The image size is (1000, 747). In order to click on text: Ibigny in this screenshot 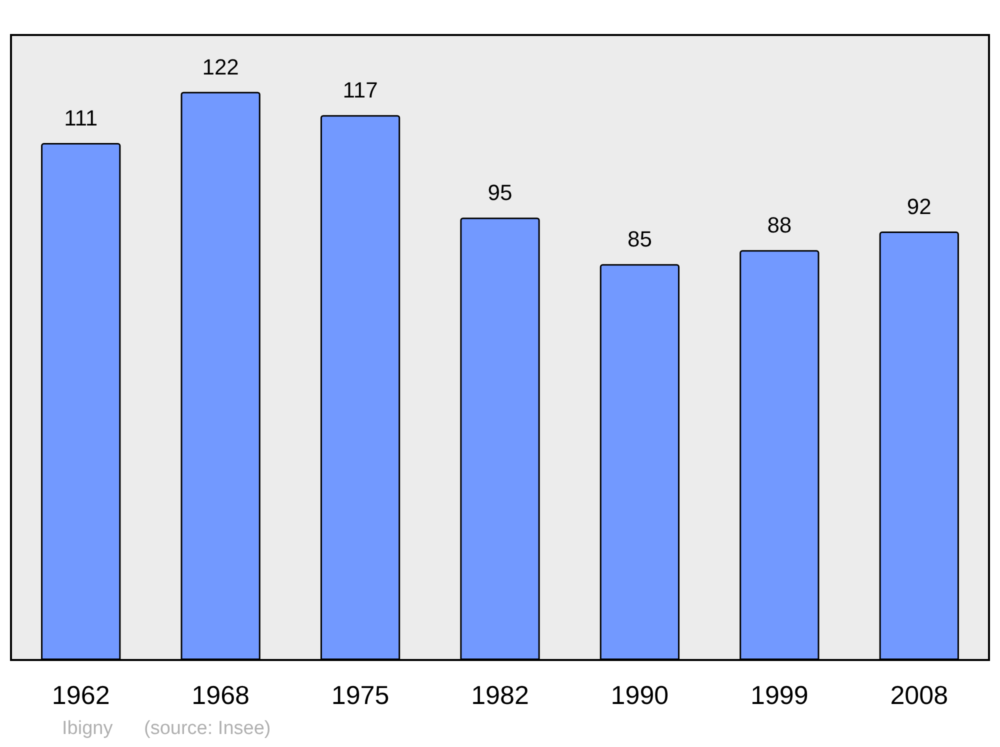, I will do `click(88, 728)`.